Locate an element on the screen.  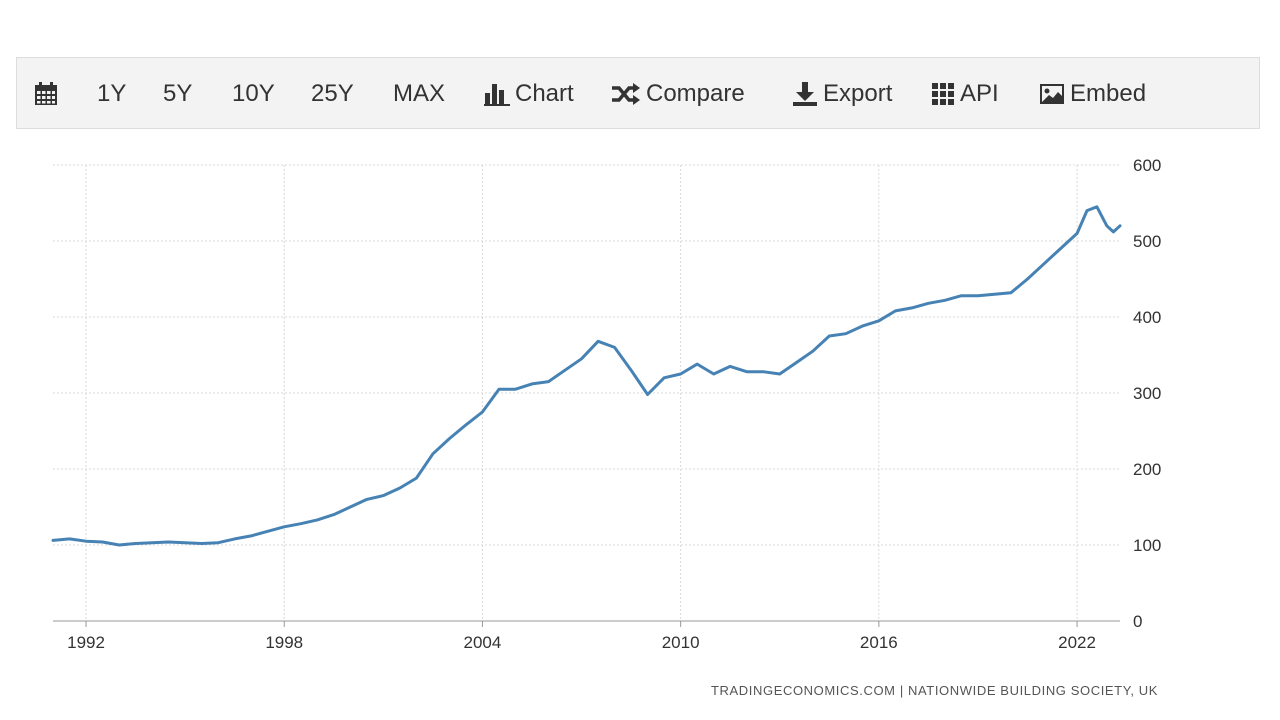
y-tick-label: 100 is located at coordinates (1147, 545).